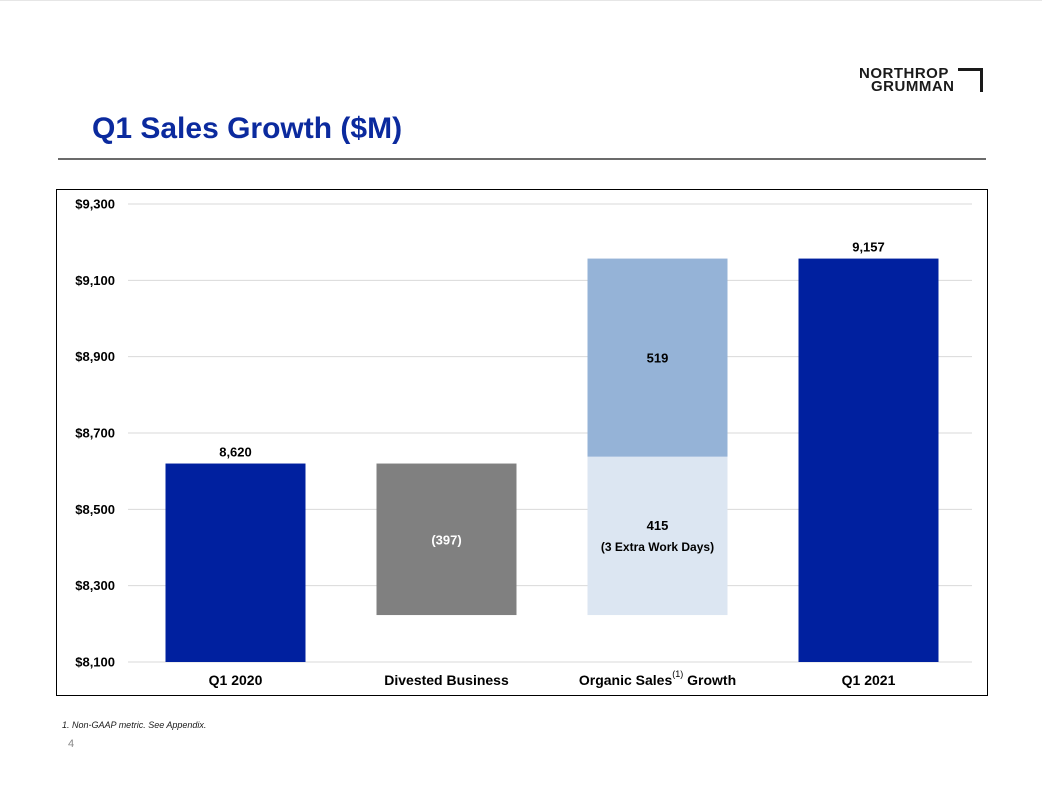 The image size is (1042, 809). What do you see at coordinates (522, 159) in the screenshot?
I see `title-divider` at bounding box center [522, 159].